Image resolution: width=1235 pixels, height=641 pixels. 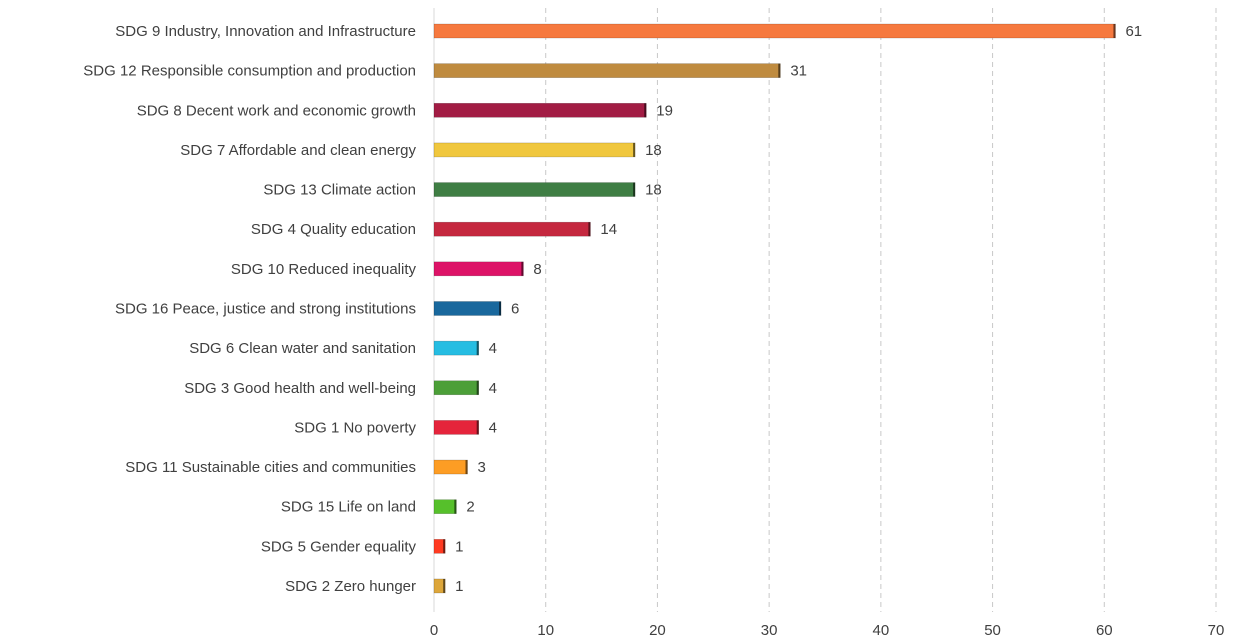 I want to click on value-label-10: 4, so click(x=493, y=427).